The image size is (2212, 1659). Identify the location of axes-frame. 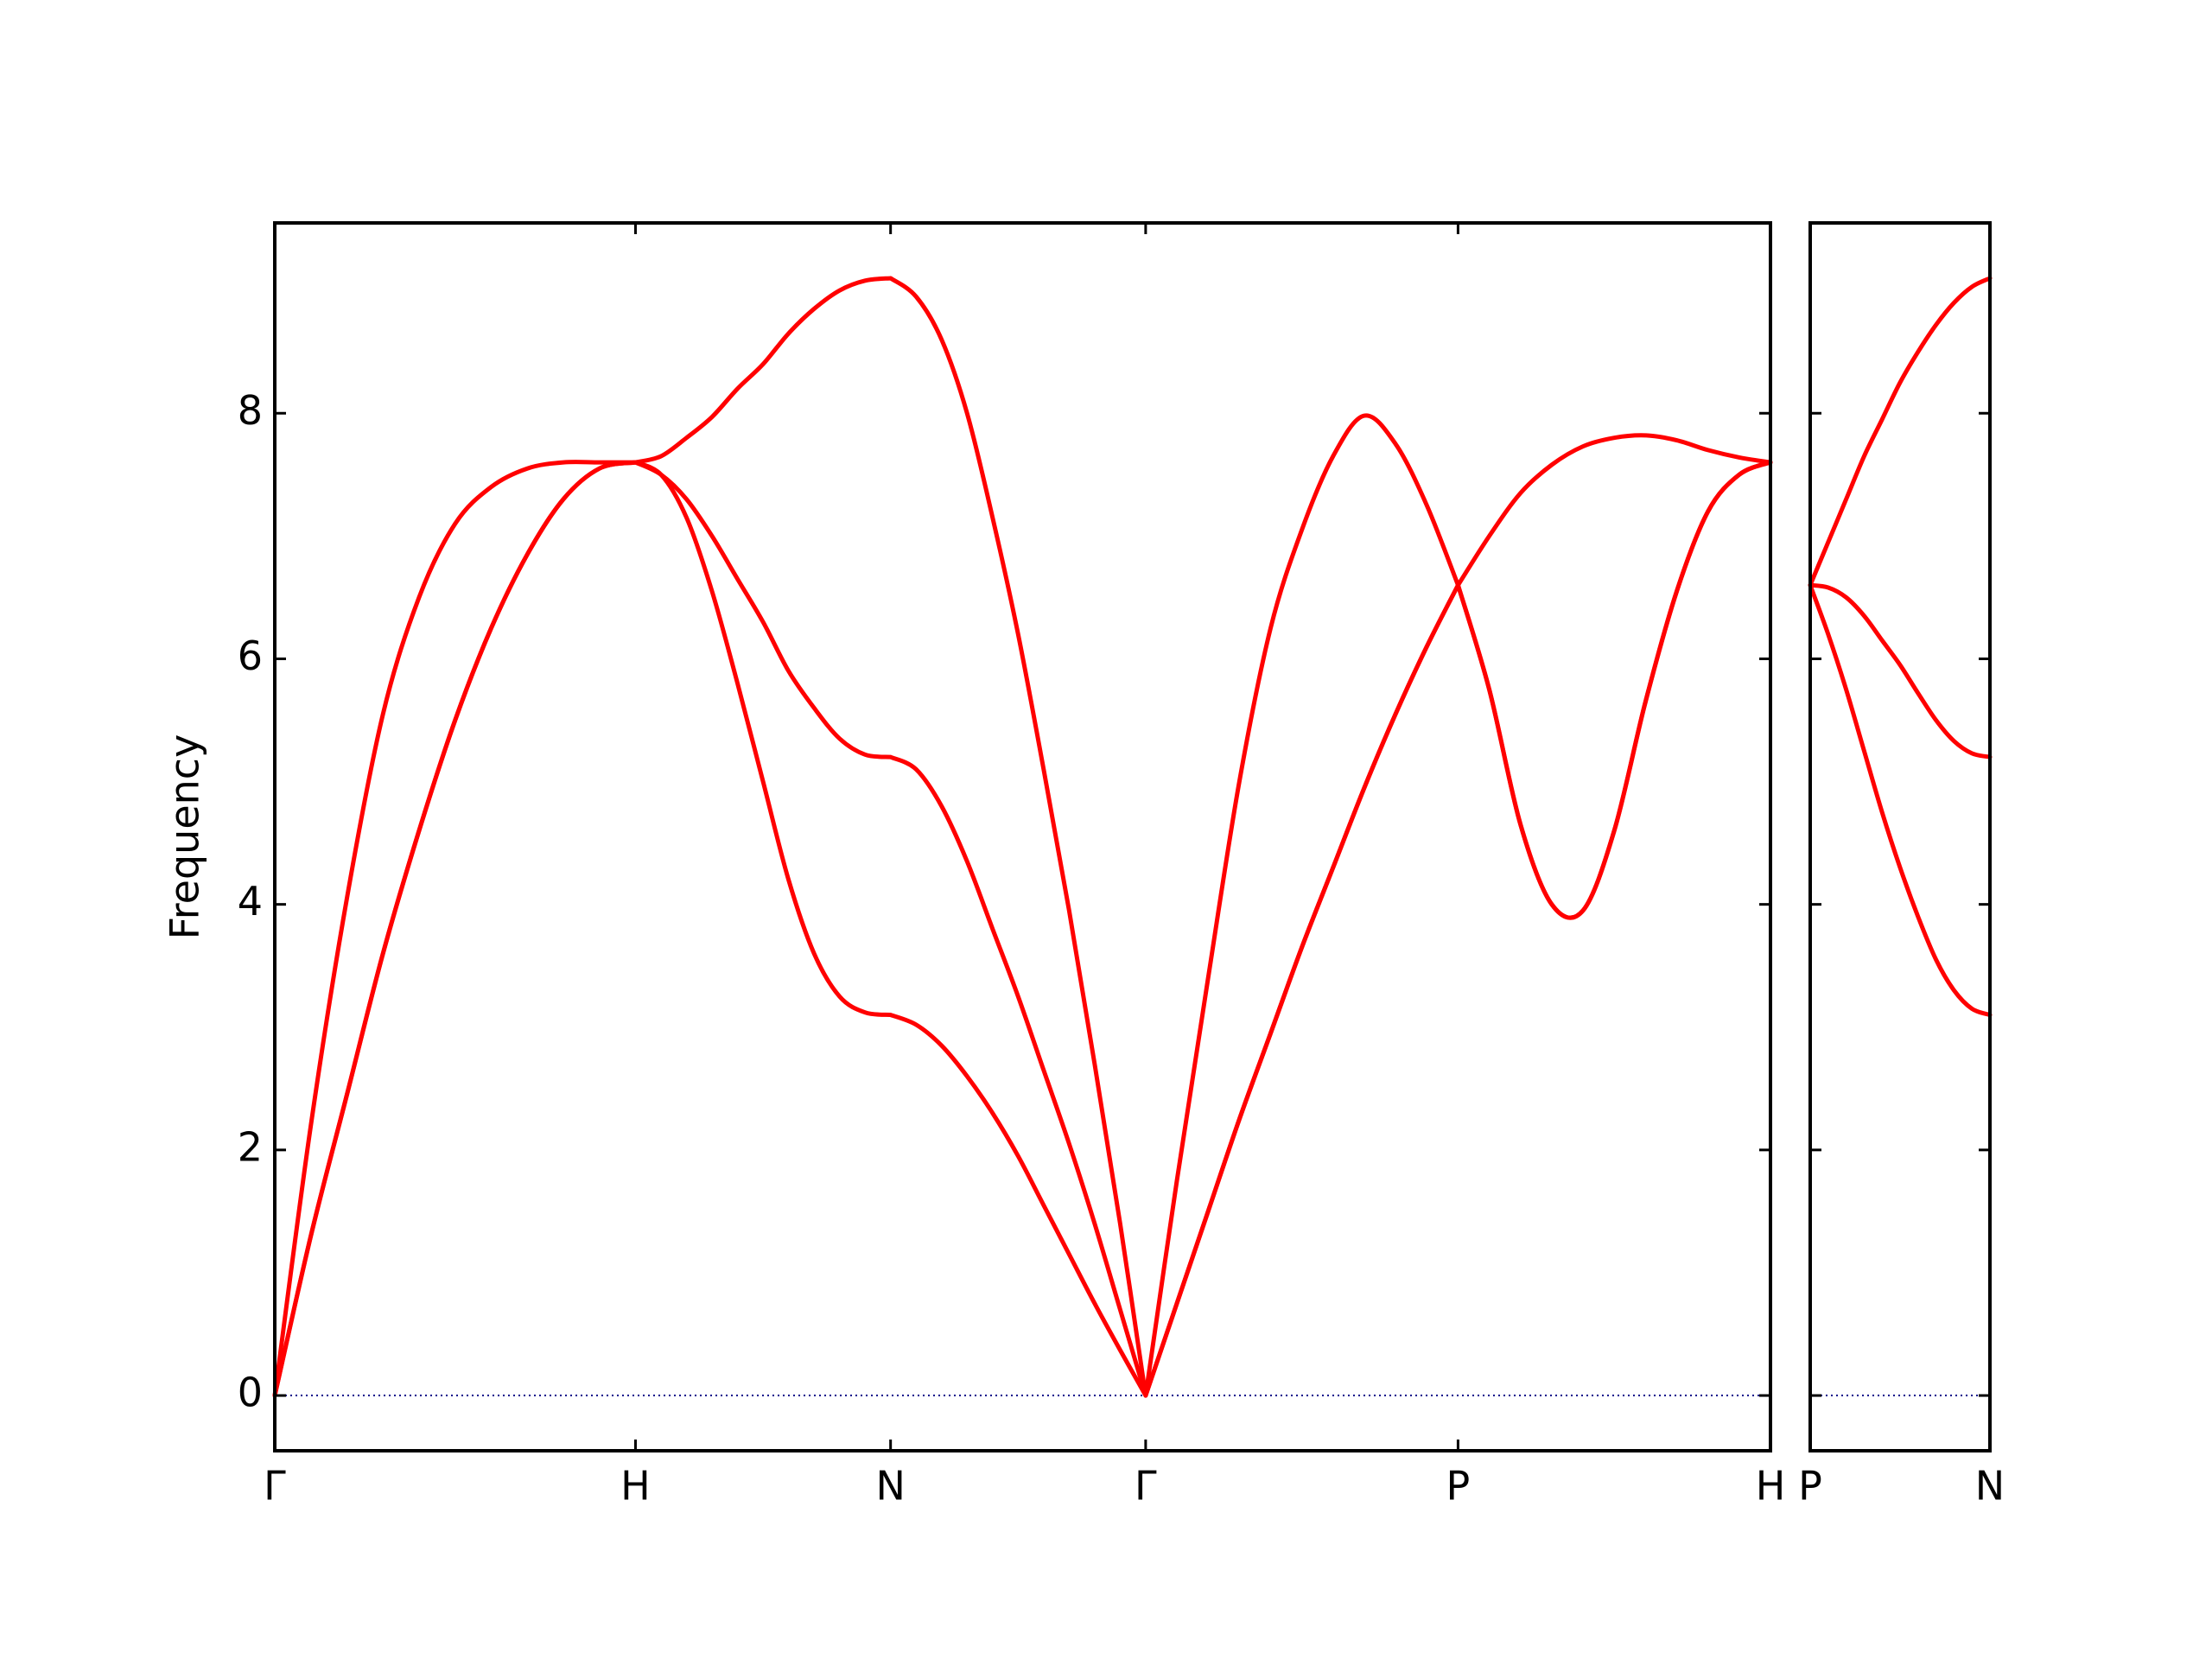
(1900, 836).